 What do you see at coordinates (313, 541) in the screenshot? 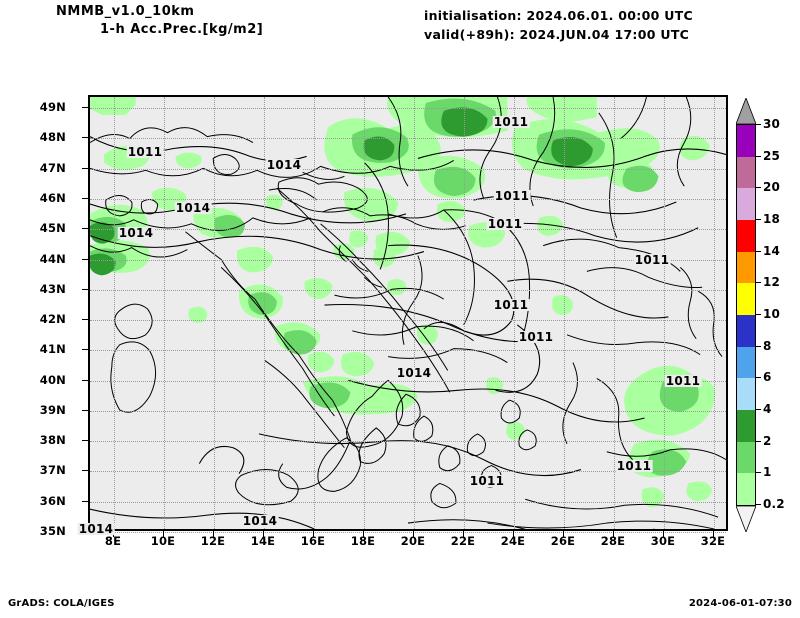
I see `x-axis-tick-label: 16E` at bounding box center [313, 541].